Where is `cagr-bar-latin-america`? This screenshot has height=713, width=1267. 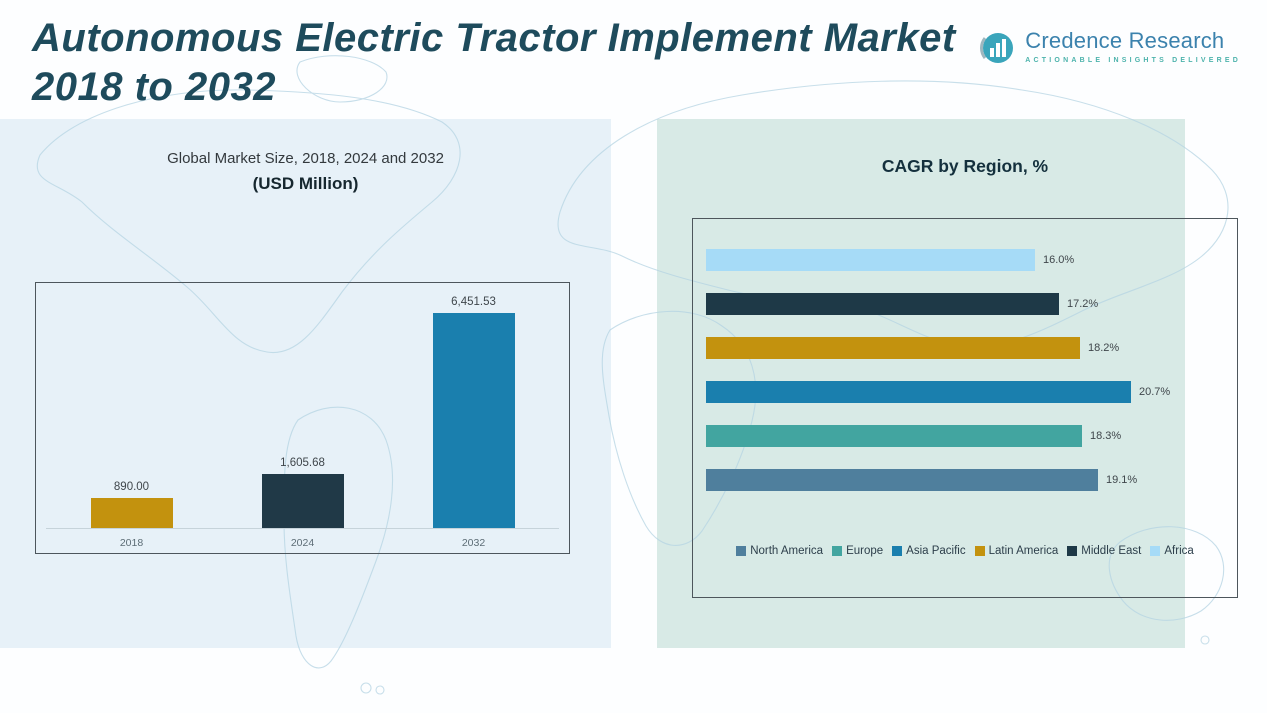
cagr-bar-latin-america is located at coordinates (893, 348).